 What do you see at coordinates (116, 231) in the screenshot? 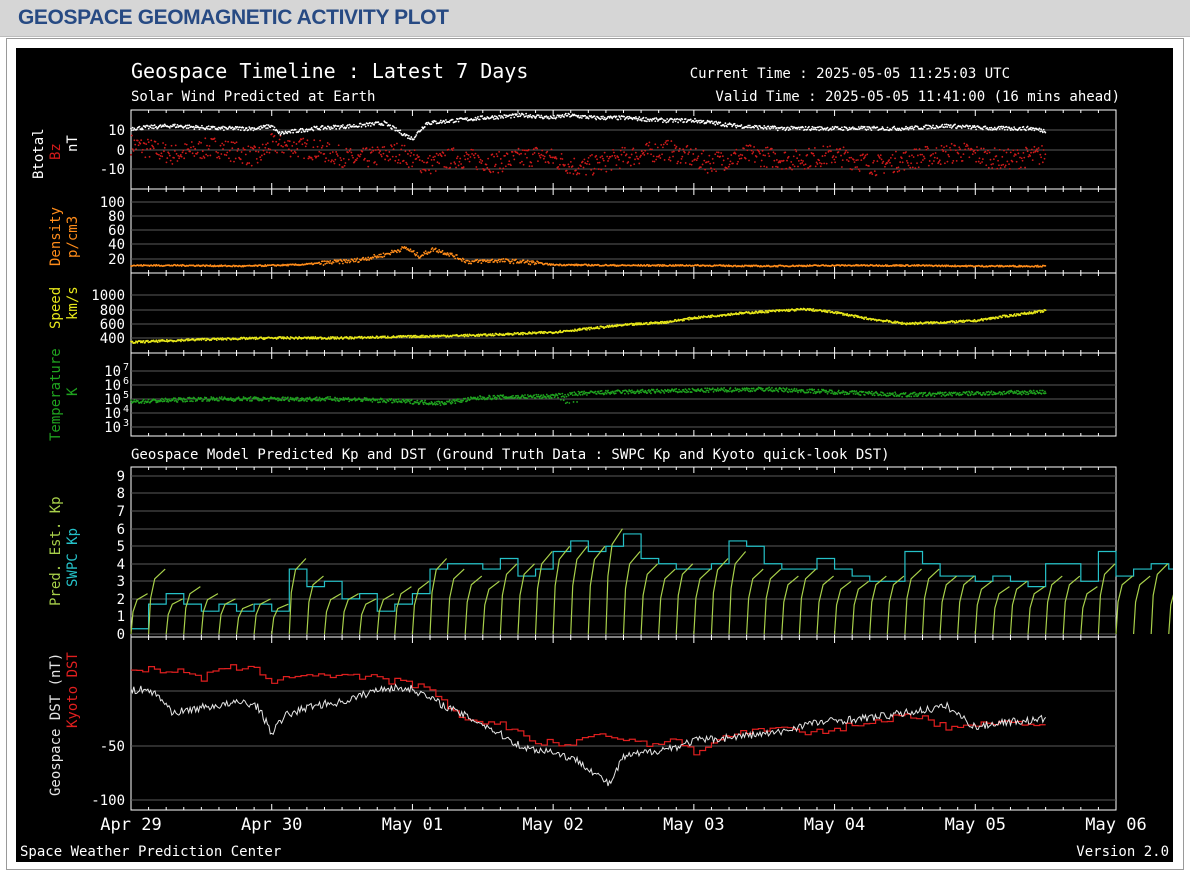
I see `y-tick-label-2: 60` at bounding box center [116, 231].